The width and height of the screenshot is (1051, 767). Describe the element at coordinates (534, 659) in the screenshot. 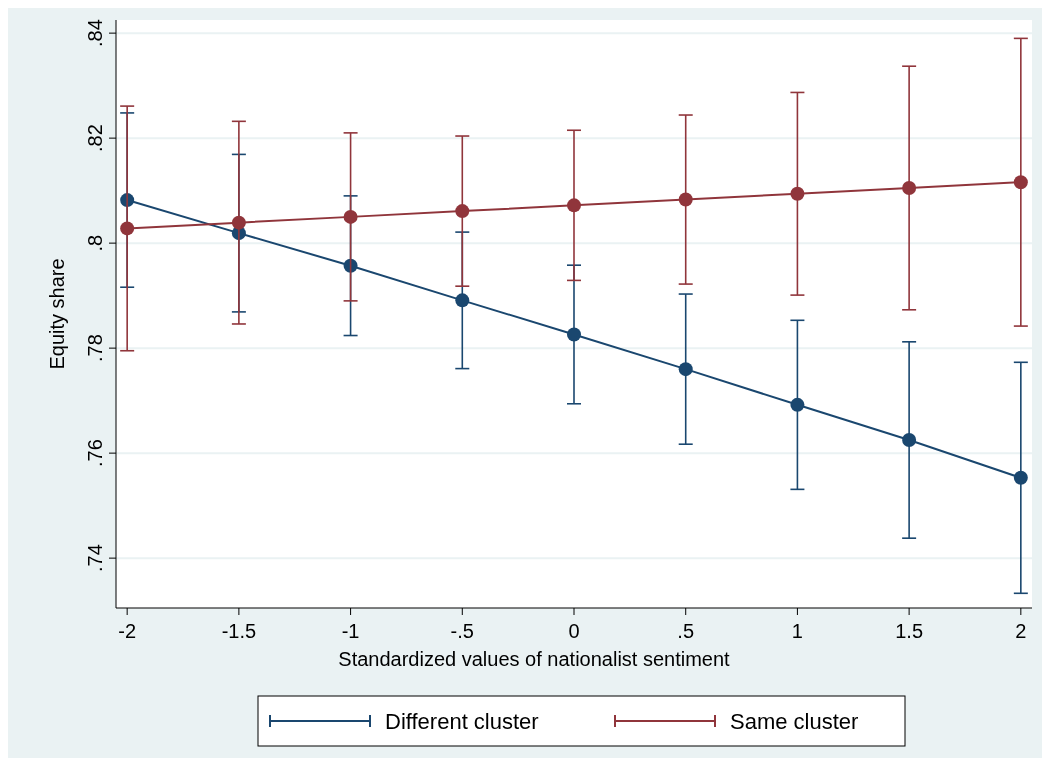

I see `x-axis-title: Standardized values of nationalist sentiment` at that location.